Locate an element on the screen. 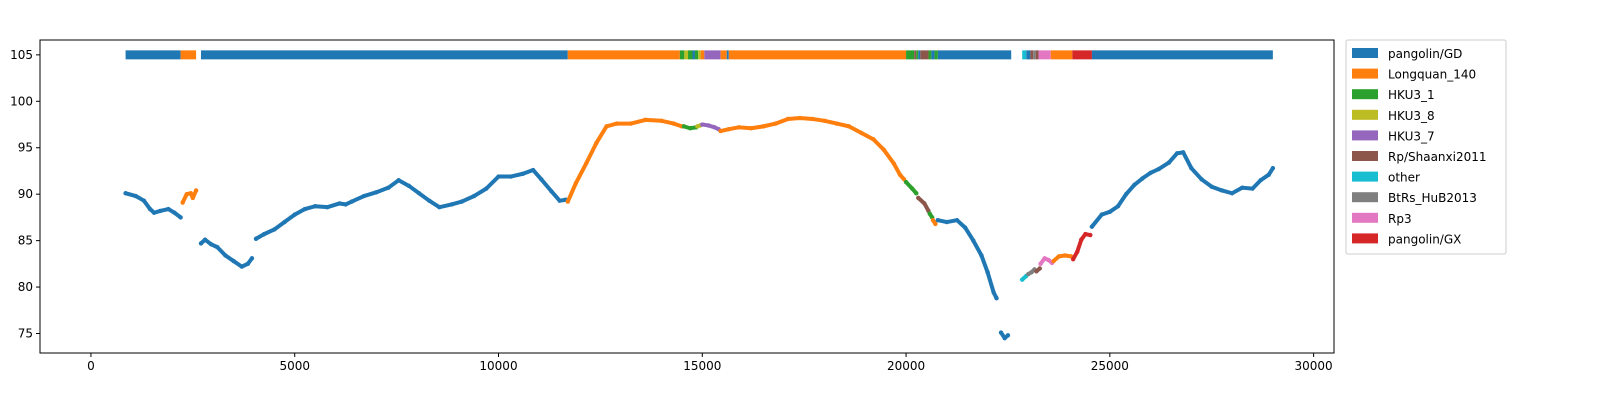  data-point-pangolin-gx is located at coordinates (1085, 234).